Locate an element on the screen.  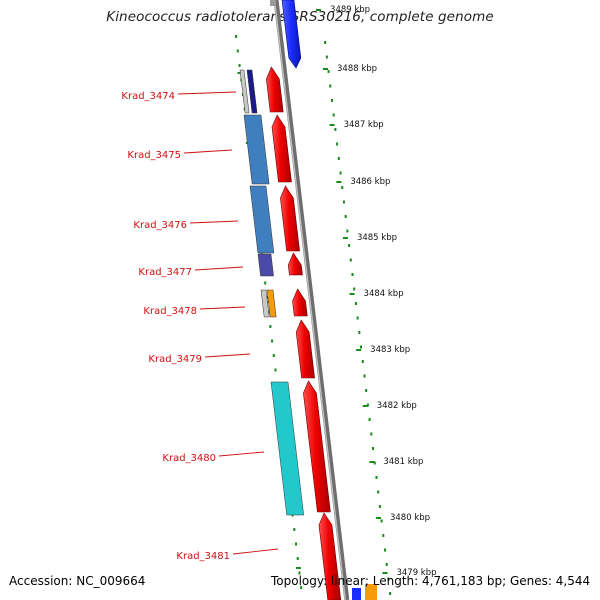
domain-track is located at coordinates (271, 292).